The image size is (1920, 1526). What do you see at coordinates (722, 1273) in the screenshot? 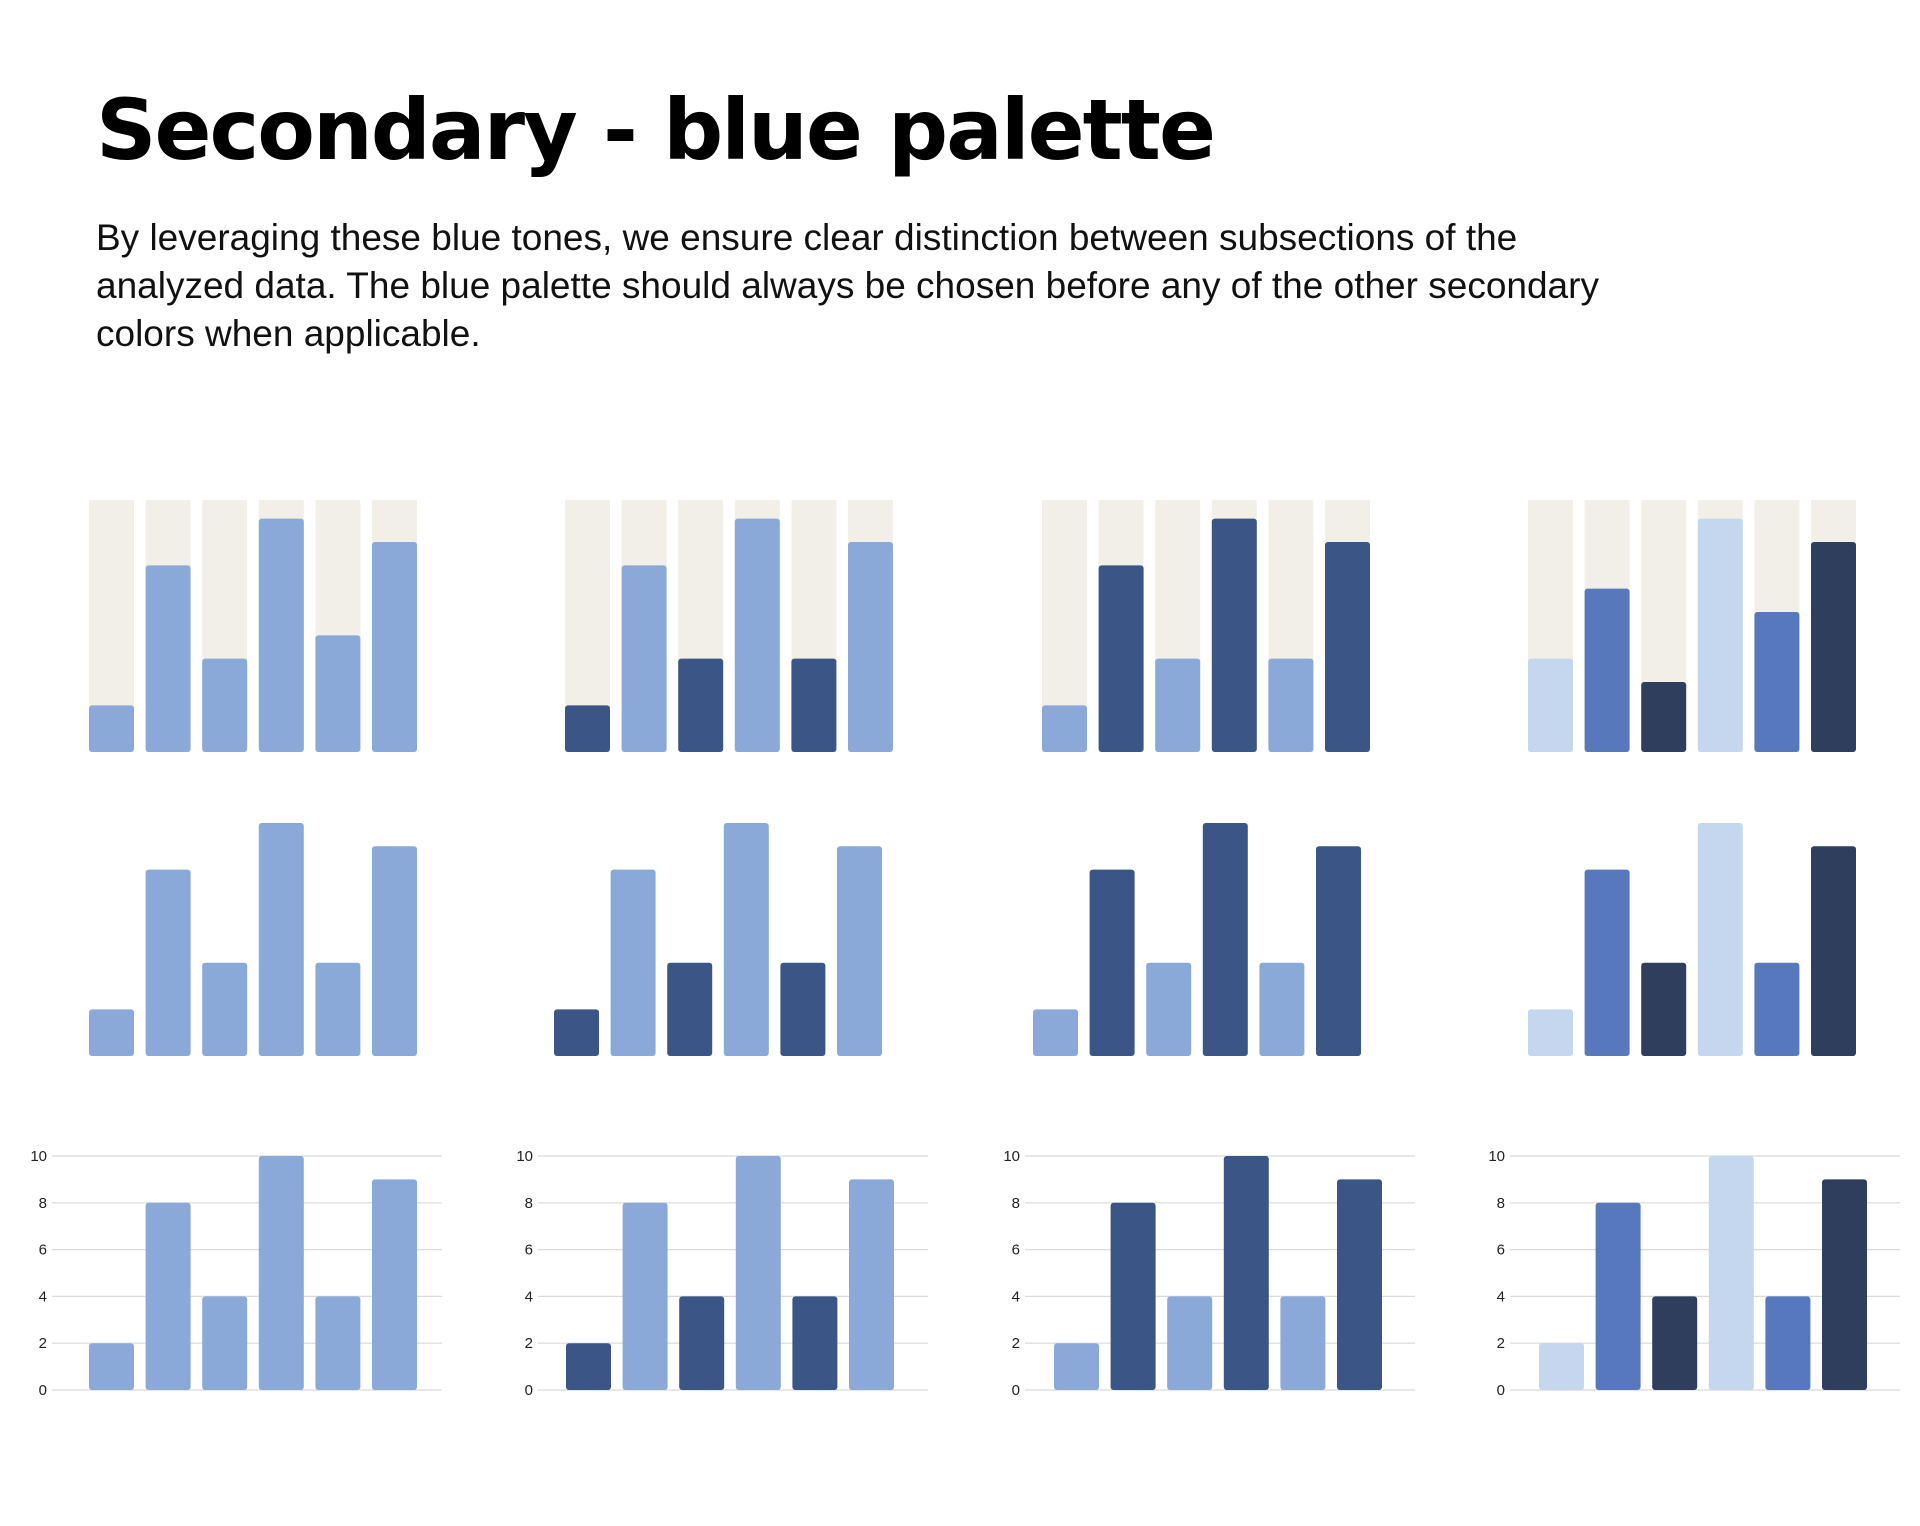
I see `chart-axis-2: 0 2 4 6 8 10` at bounding box center [722, 1273].